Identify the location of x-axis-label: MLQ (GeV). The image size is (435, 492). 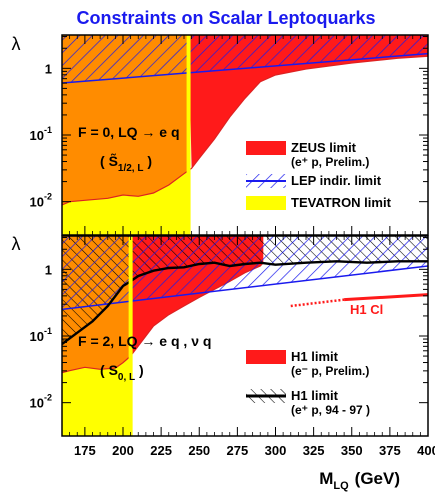
(359, 480).